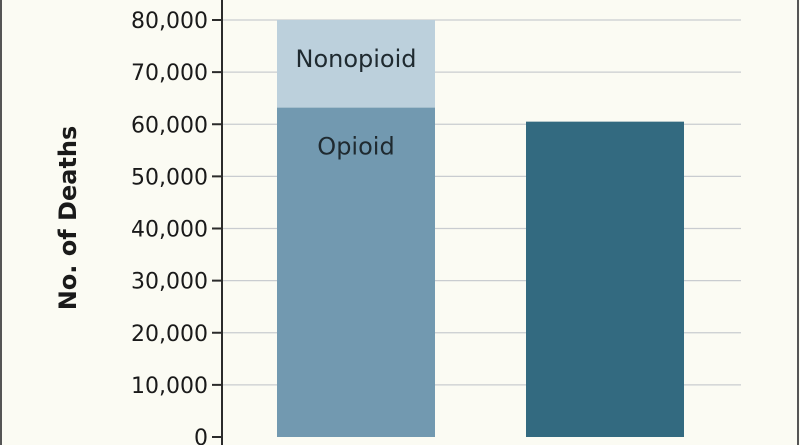 The image size is (800, 445). I want to click on y-tick-label: 60,000, so click(169, 125).